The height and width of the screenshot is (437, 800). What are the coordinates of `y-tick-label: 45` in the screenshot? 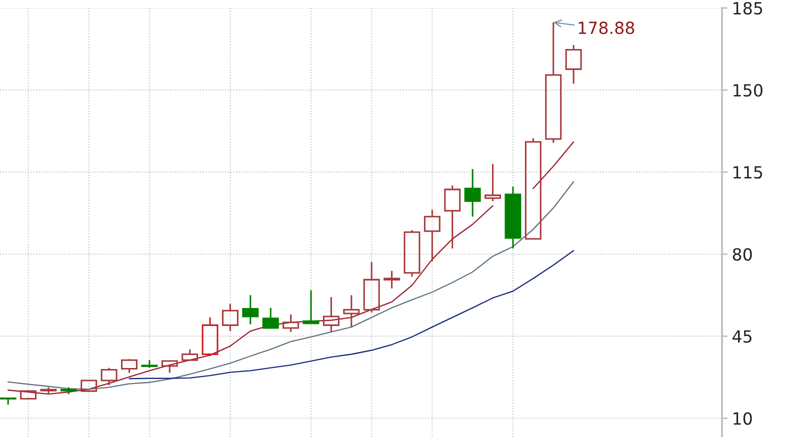 It's located at (742, 336).